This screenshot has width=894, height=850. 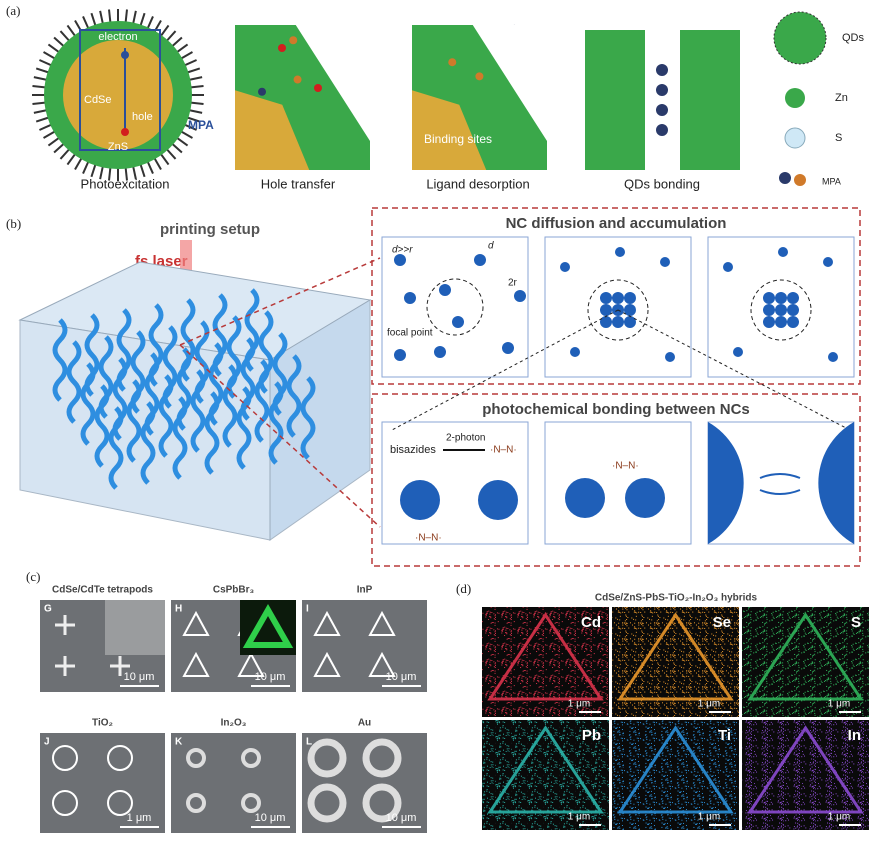 I want to click on ligand-molecule, so click(x=262, y=91).